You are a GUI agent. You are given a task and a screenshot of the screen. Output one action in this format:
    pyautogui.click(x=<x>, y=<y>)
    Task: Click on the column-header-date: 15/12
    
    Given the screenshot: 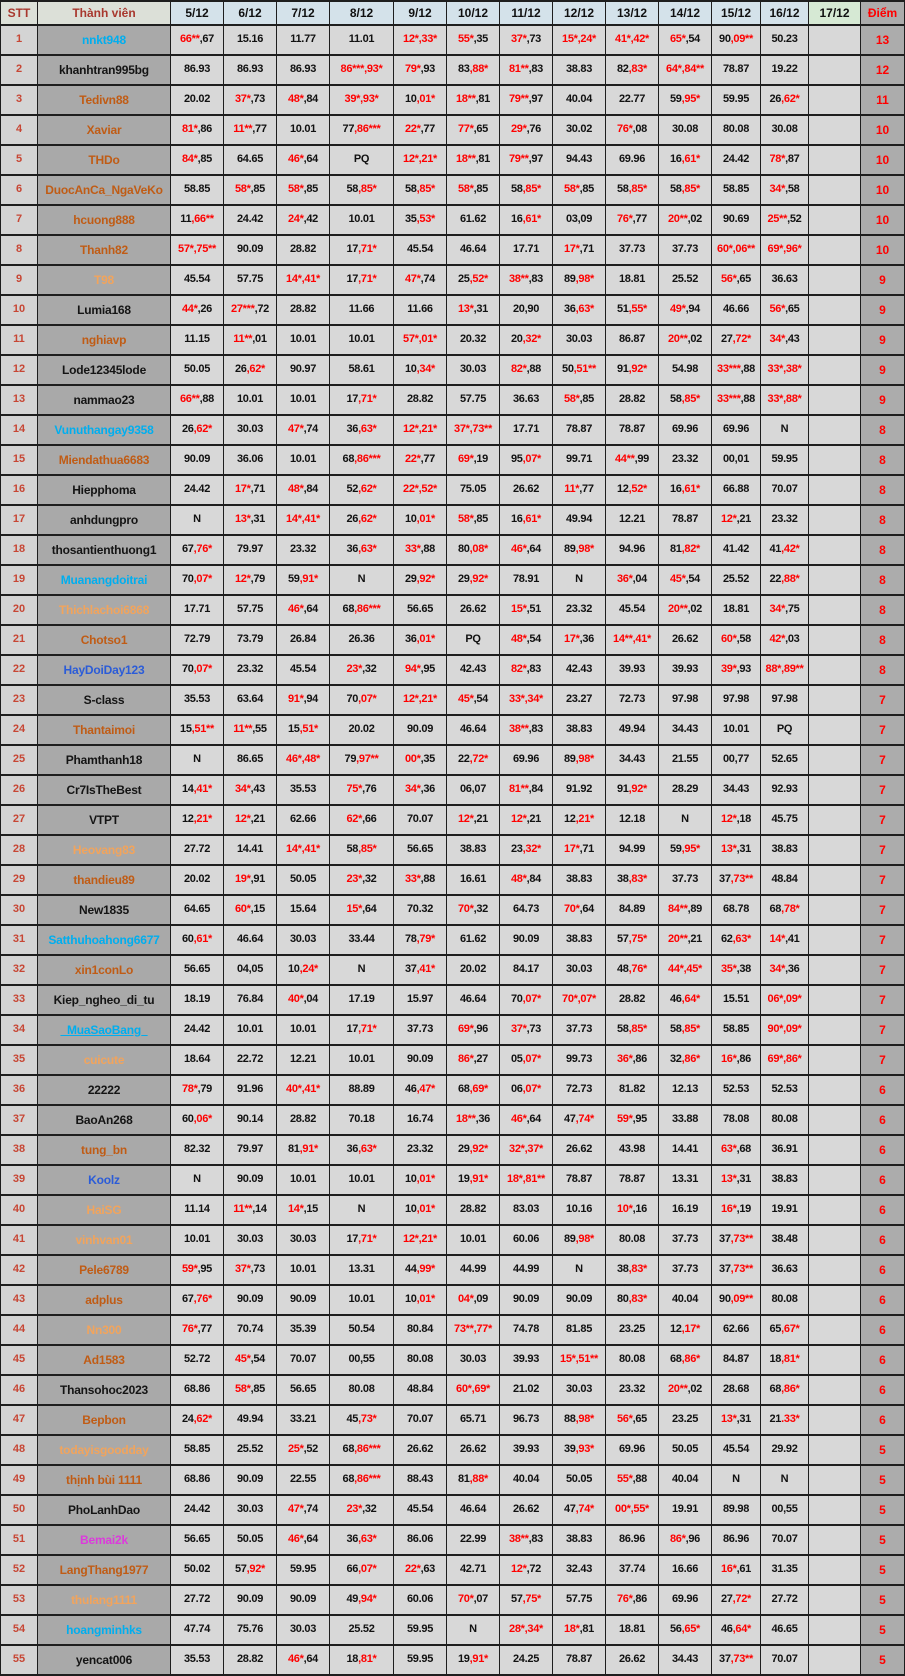 What is the action you would take?
    pyautogui.click(x=736, y=13)
    